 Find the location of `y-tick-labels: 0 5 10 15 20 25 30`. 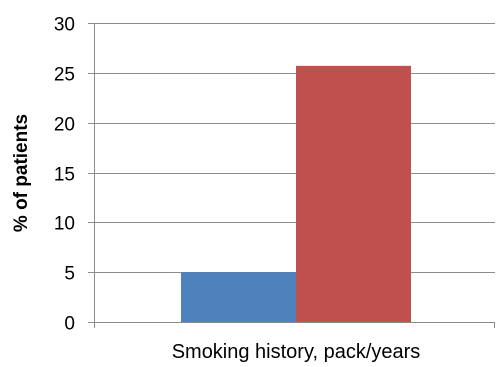

y-tick-labels: 0 5 10 15 20 25 30 is located at coordinates (64, 175).